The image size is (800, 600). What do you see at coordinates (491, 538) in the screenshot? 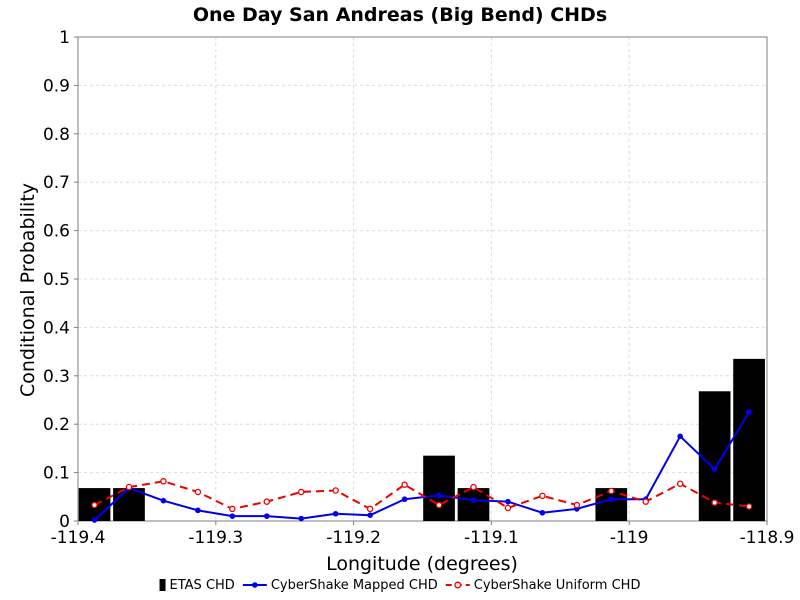
I see `x-tick-label: -119.1` at bounding box center [491, 538].